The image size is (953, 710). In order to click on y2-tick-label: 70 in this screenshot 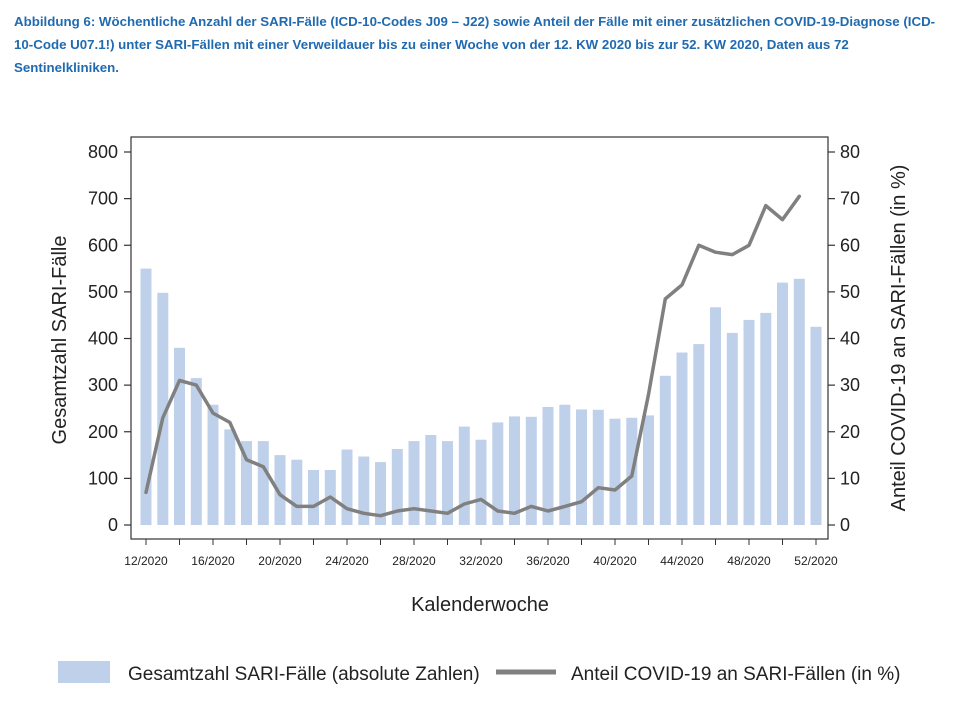, I will do `click(850, 199)`.